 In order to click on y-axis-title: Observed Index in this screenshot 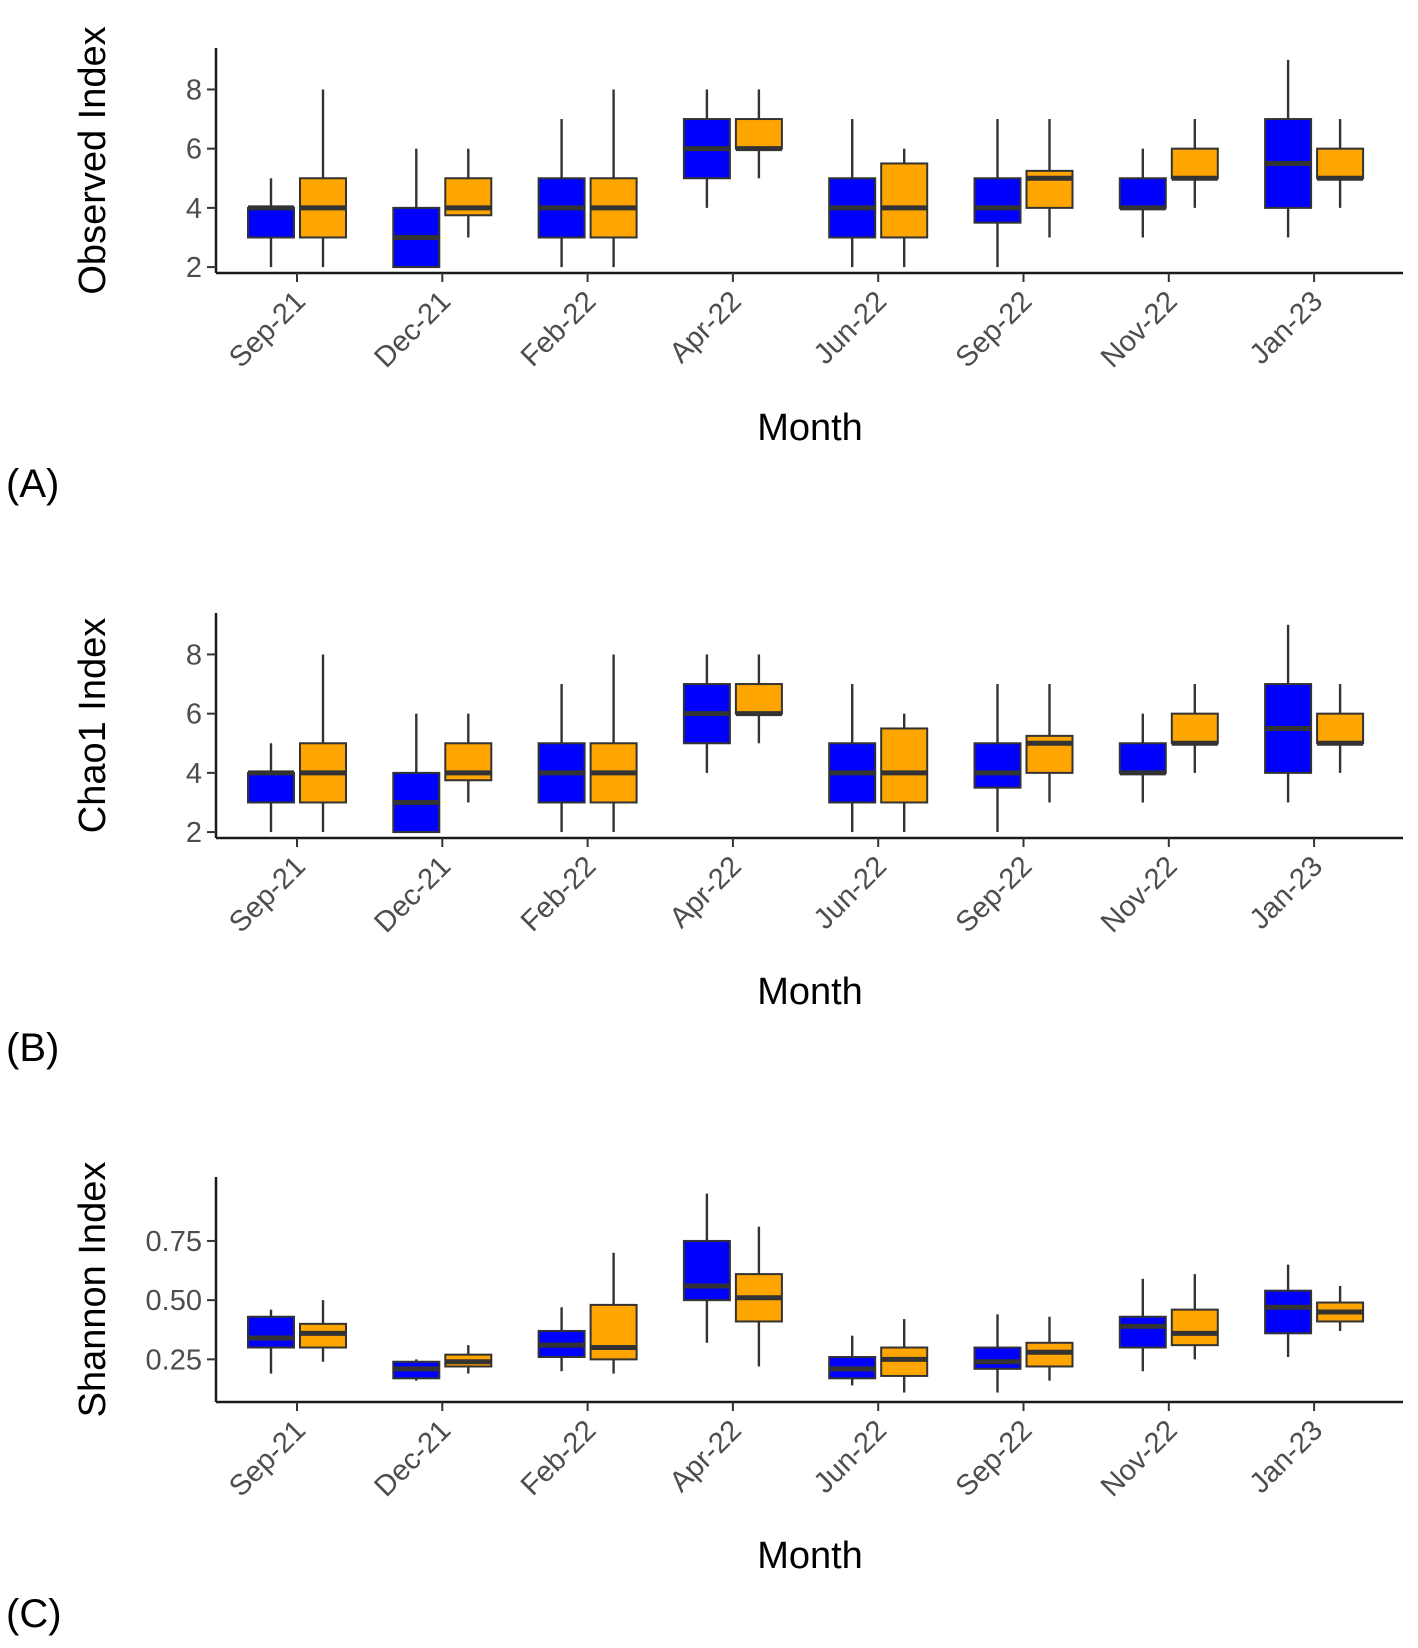, I will do `click(93, 160)`.